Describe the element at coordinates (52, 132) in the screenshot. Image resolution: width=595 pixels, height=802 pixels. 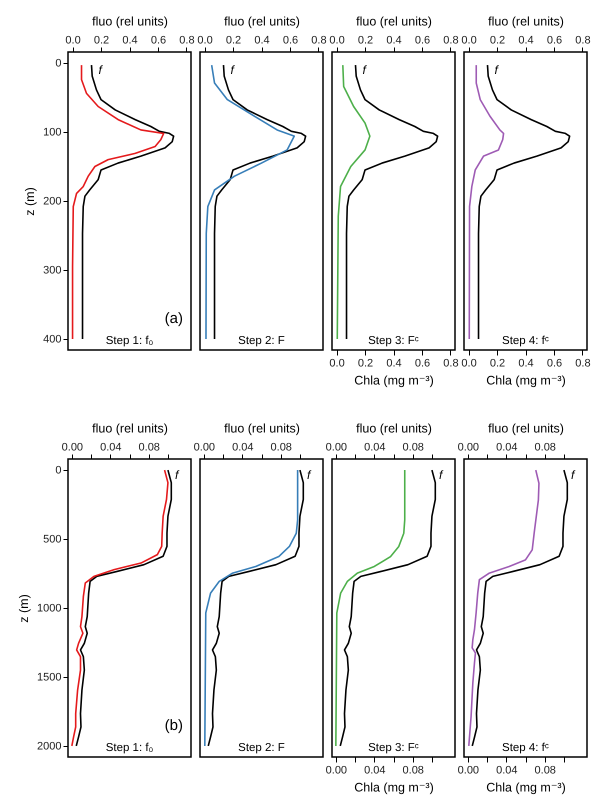
I see `y-tick-label: 100` at that location.